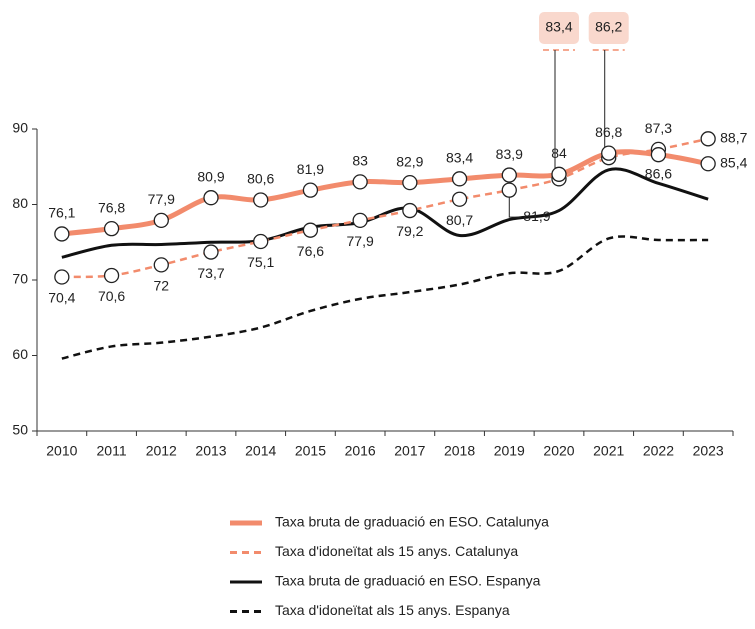 The height and width of the screenshot is (629, 755). I want to click on value-label: 76,6, so click(310, 251).